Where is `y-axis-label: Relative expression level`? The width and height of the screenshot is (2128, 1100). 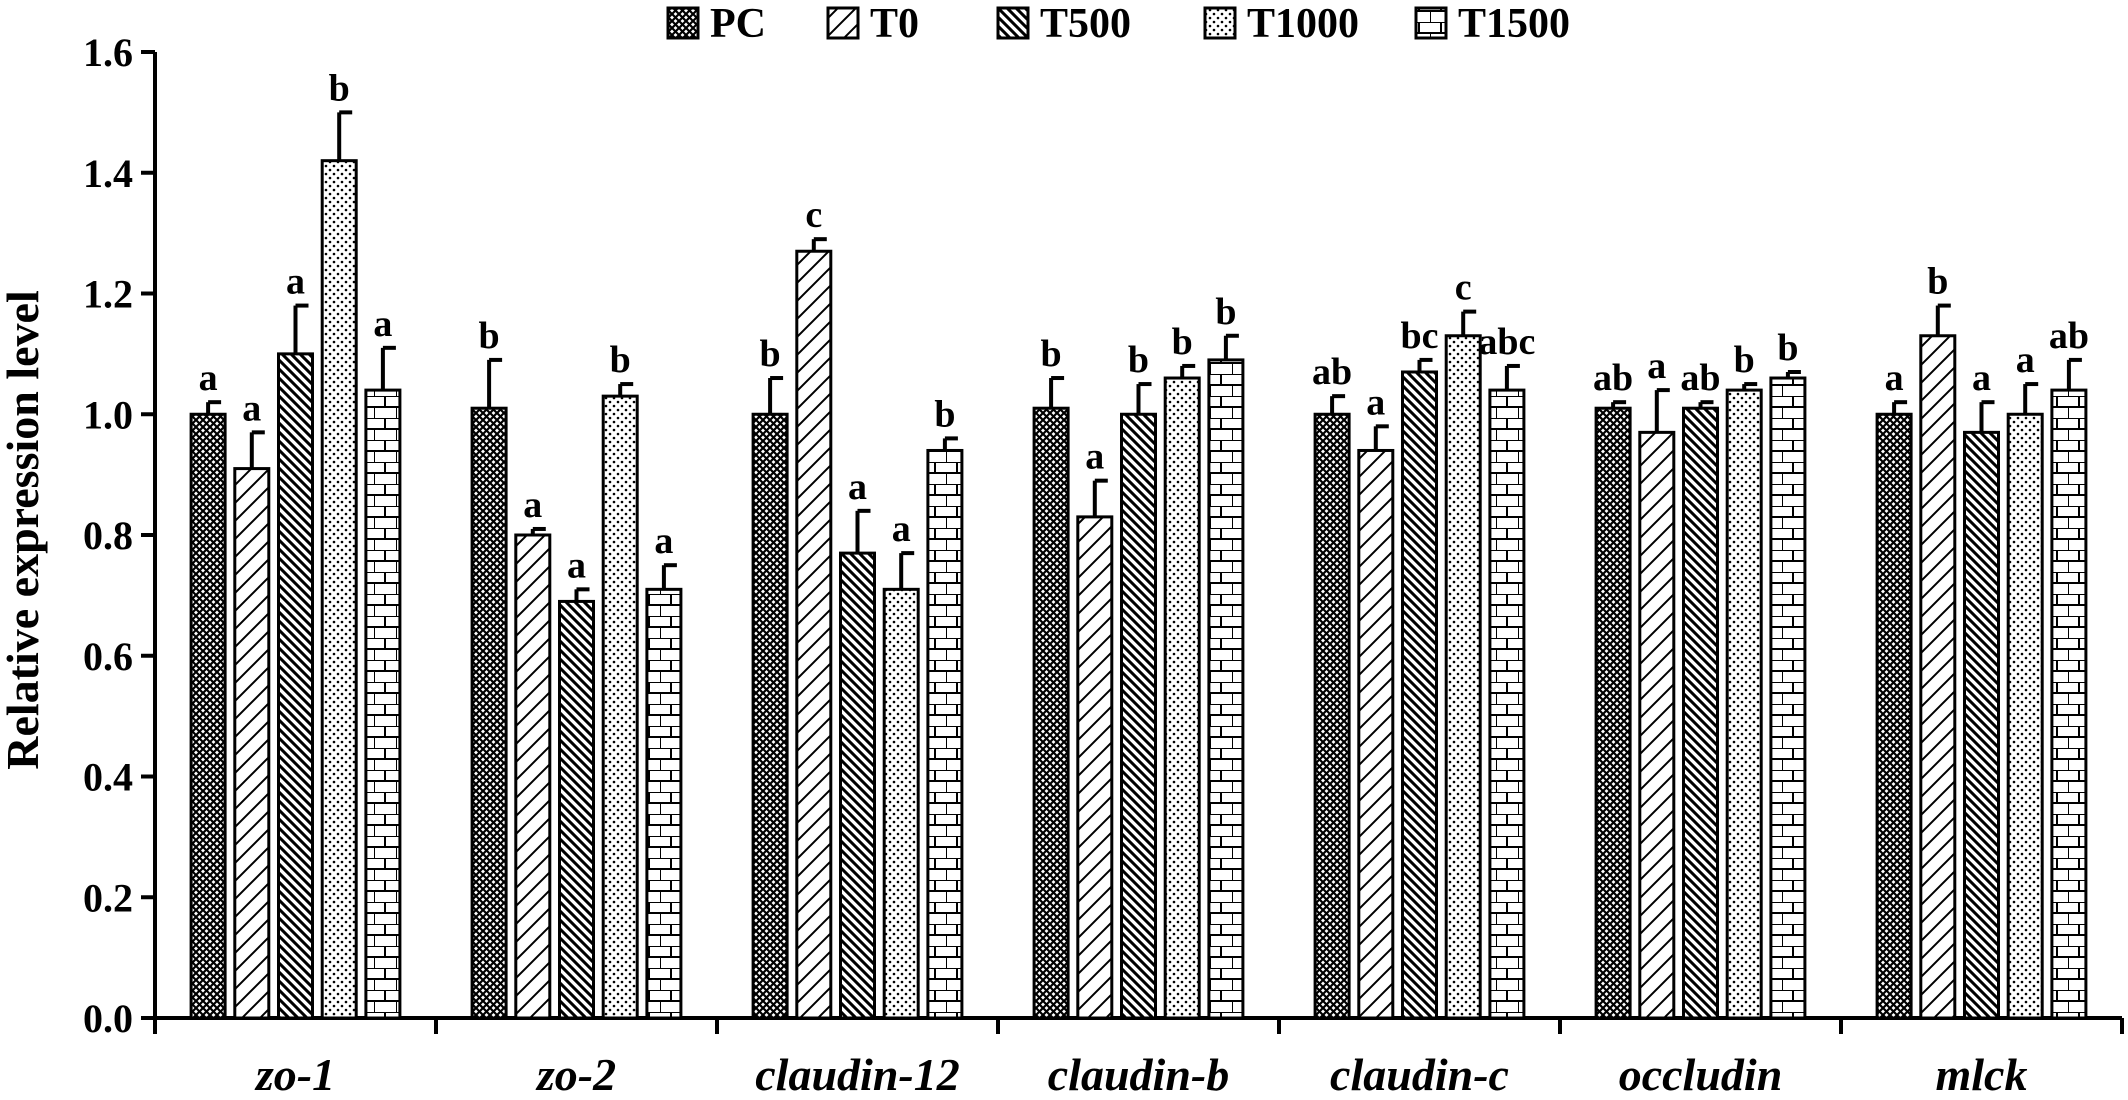 y-axis-label: Relative expression level is located at coordinates (24, 530).